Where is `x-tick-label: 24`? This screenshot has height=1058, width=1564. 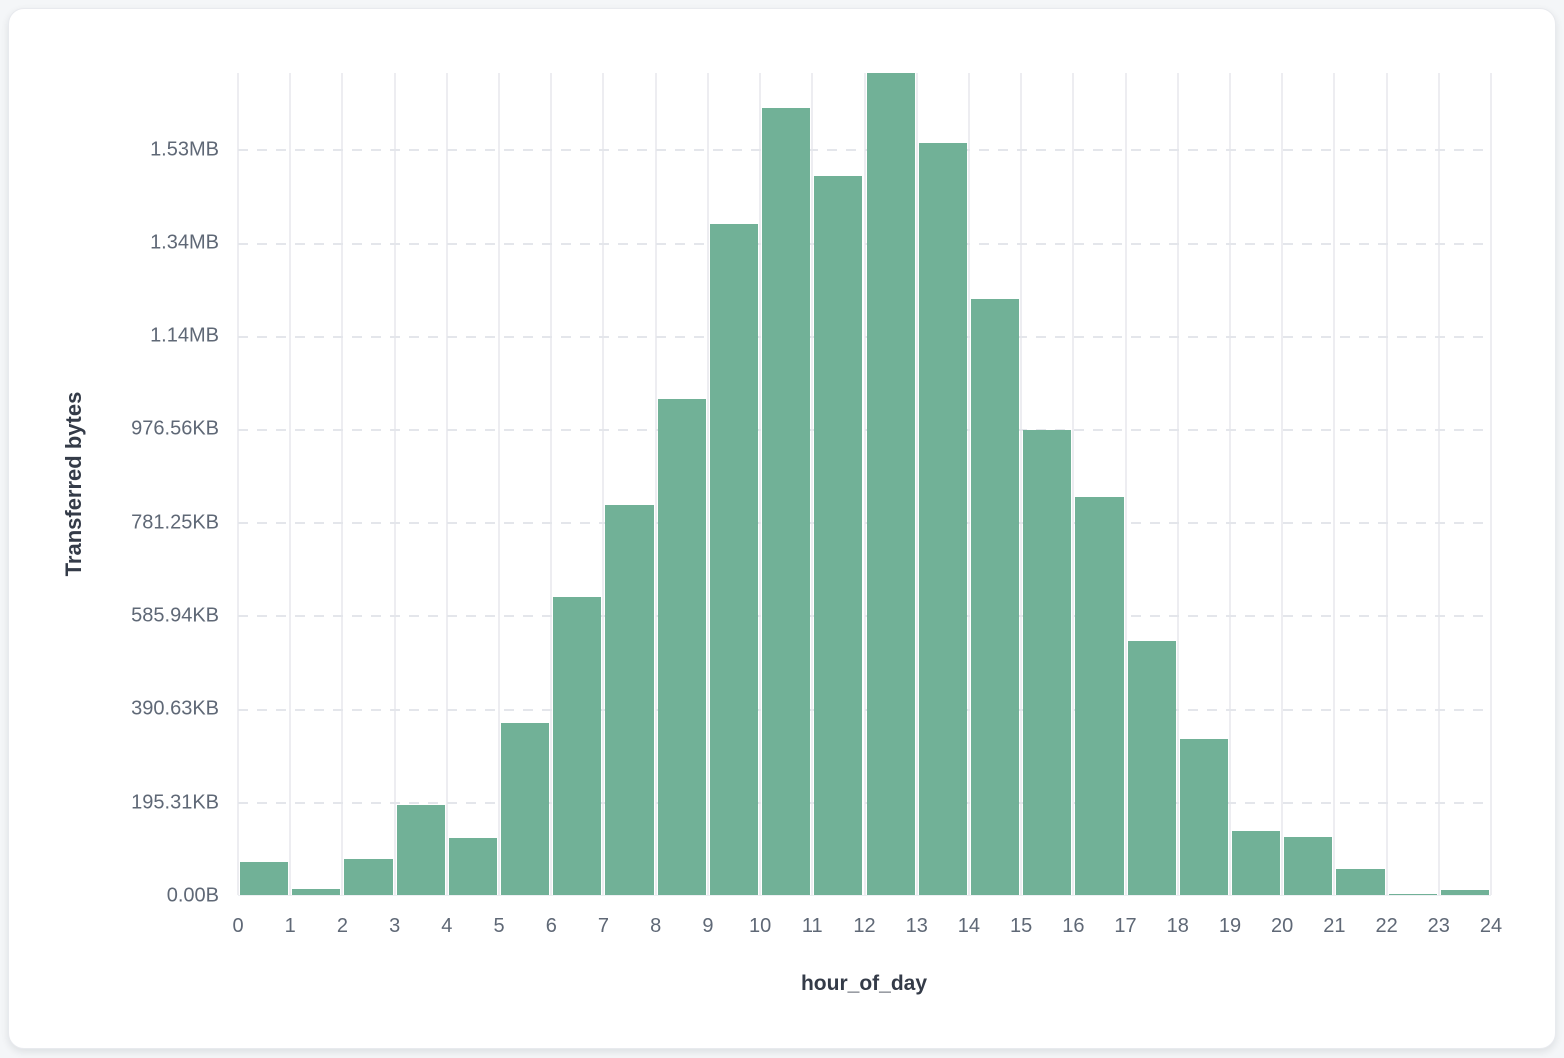 x-tick-label: 24 is located at coordinates (1491, 926).